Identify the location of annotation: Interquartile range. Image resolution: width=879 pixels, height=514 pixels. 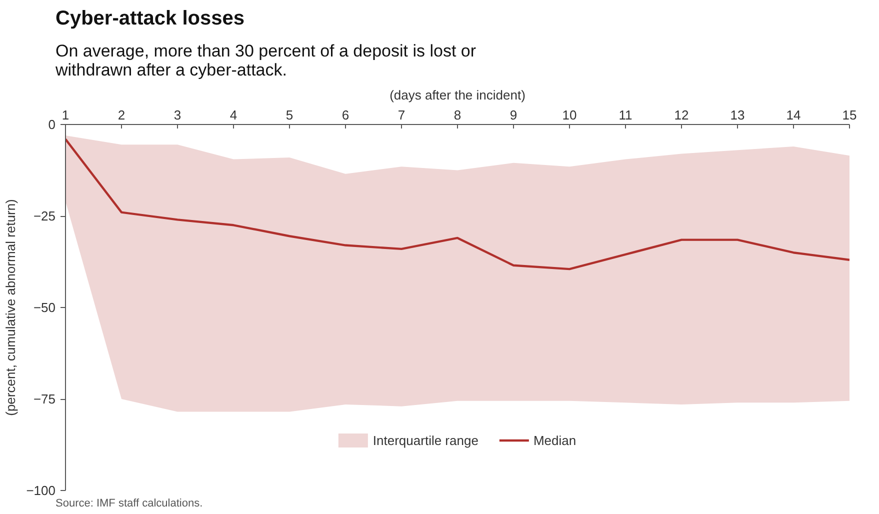
(425, 440).